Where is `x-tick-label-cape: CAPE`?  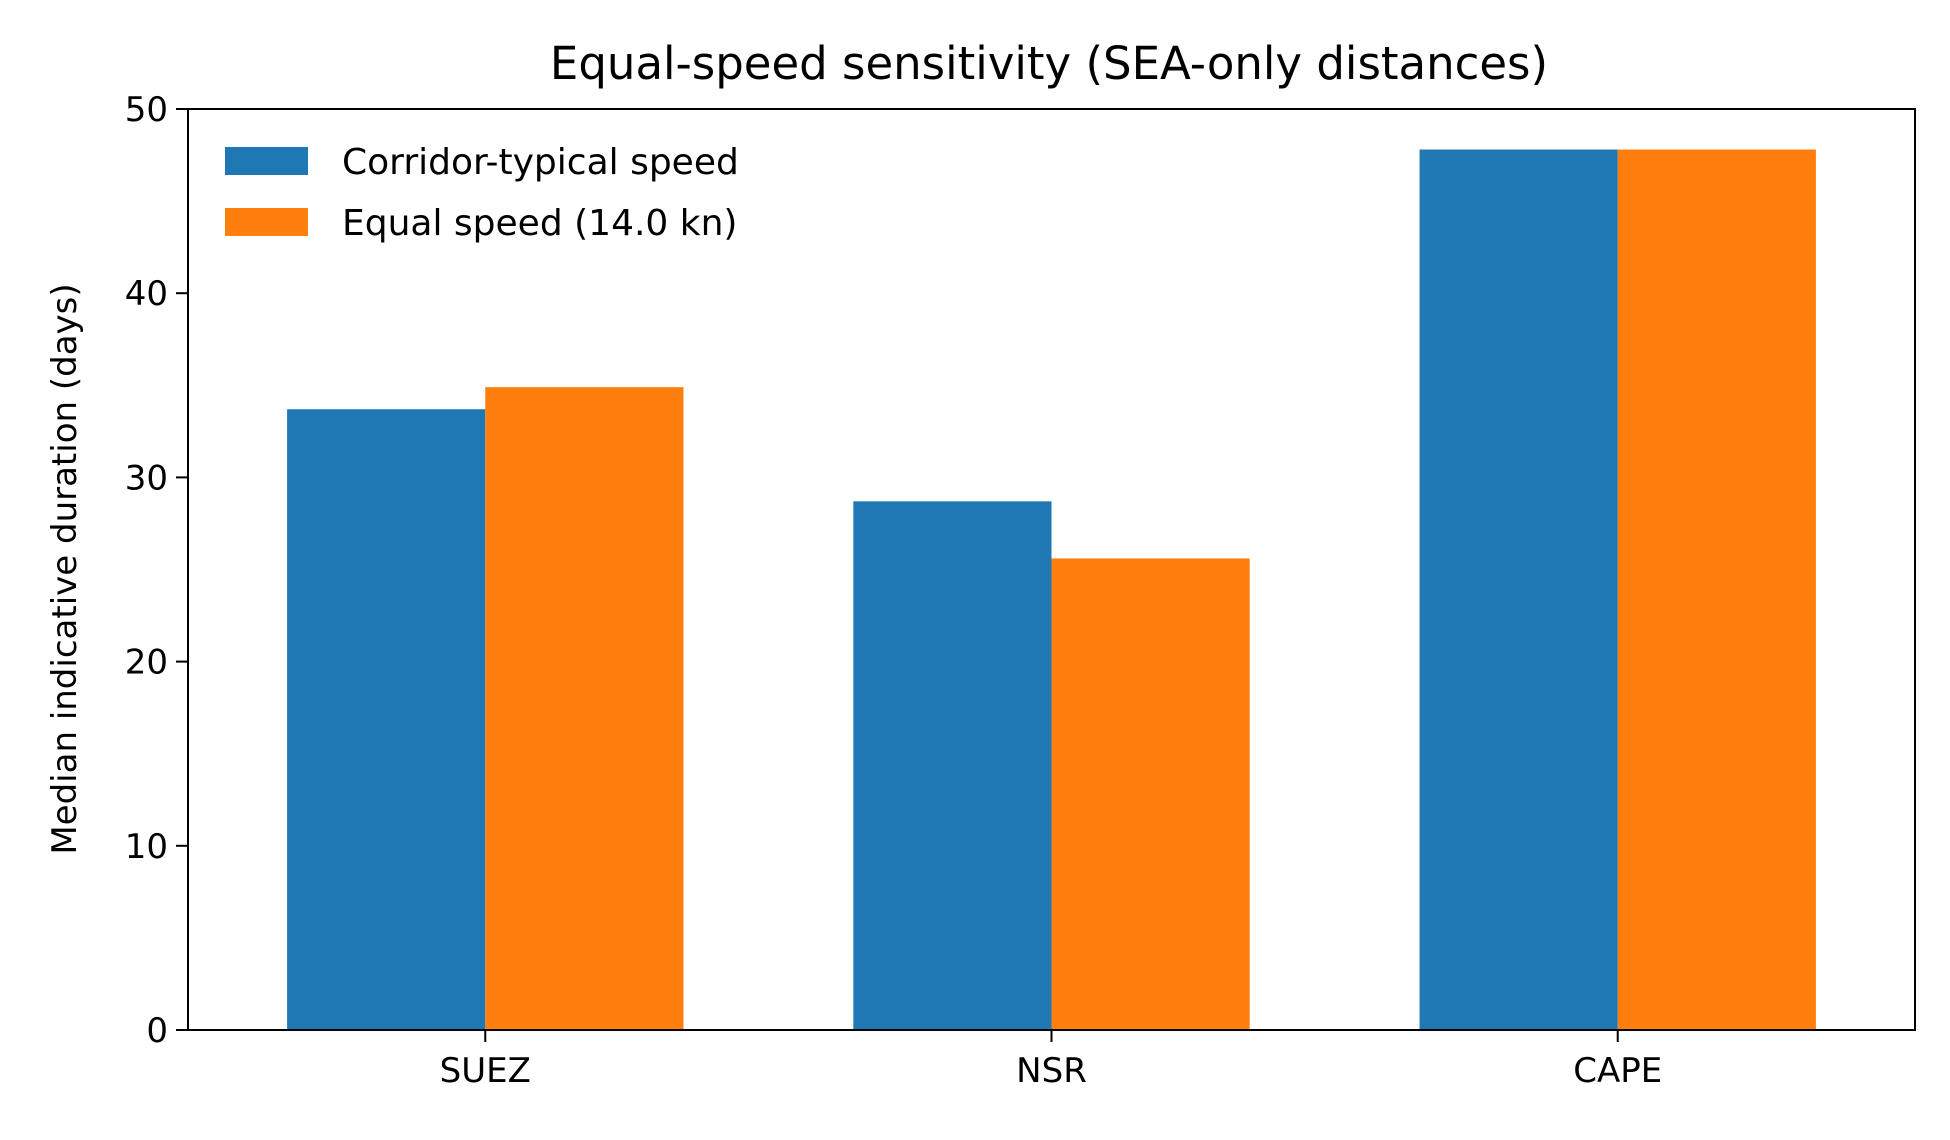 x-tick-label-cape: CAPE is located at coordinates (1617, 1071).